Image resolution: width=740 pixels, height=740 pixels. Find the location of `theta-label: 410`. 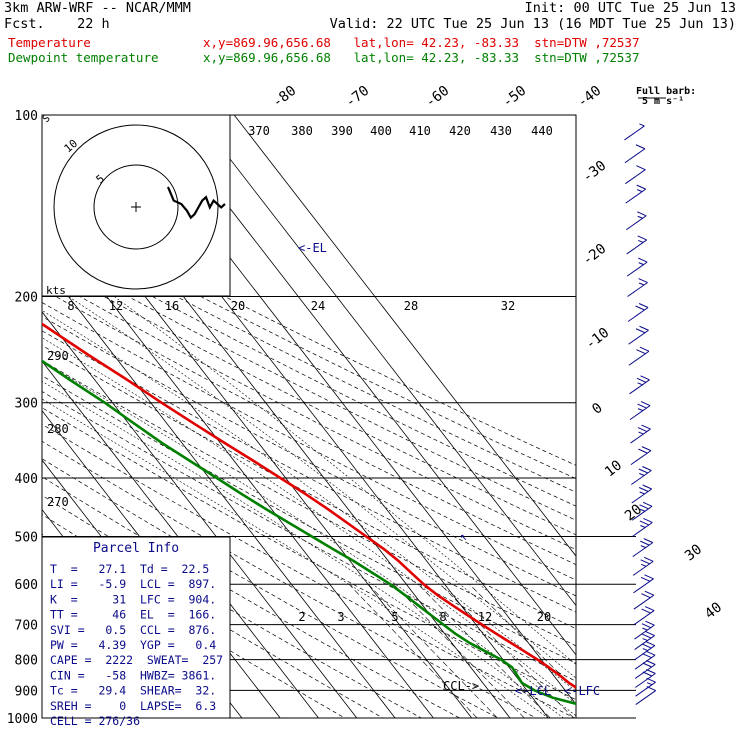

theta-label: 410 is located at coordinates (420, 131).